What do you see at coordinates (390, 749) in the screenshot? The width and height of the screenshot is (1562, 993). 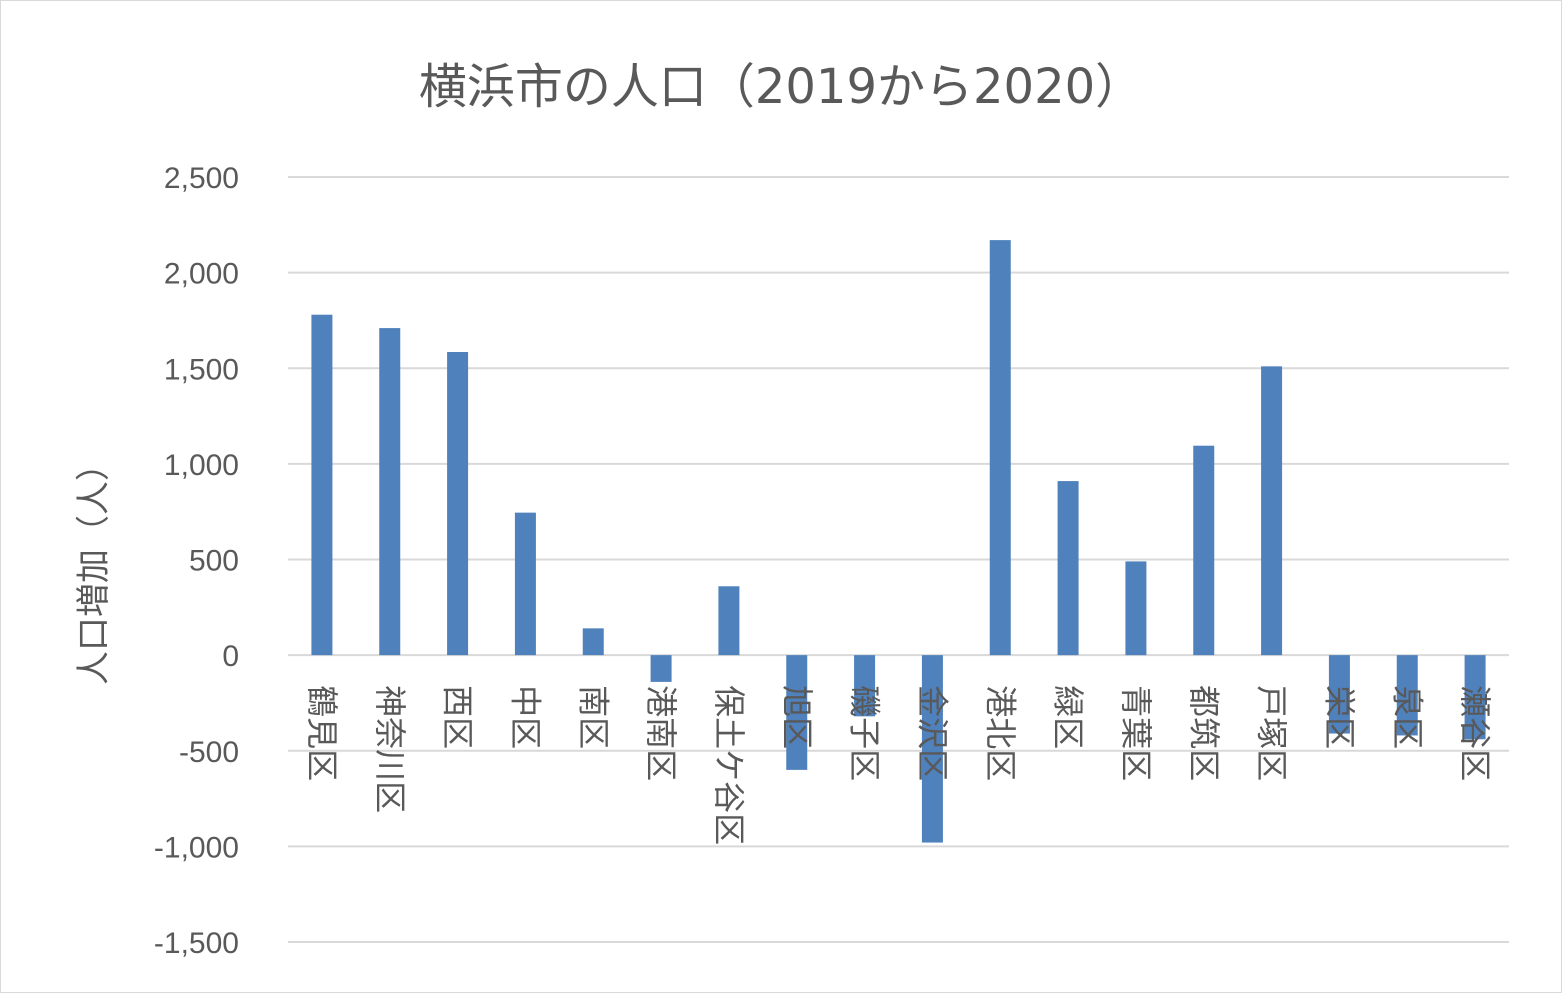 I see `x-category-label: 神奈川区` at bounding box center [390, 749].